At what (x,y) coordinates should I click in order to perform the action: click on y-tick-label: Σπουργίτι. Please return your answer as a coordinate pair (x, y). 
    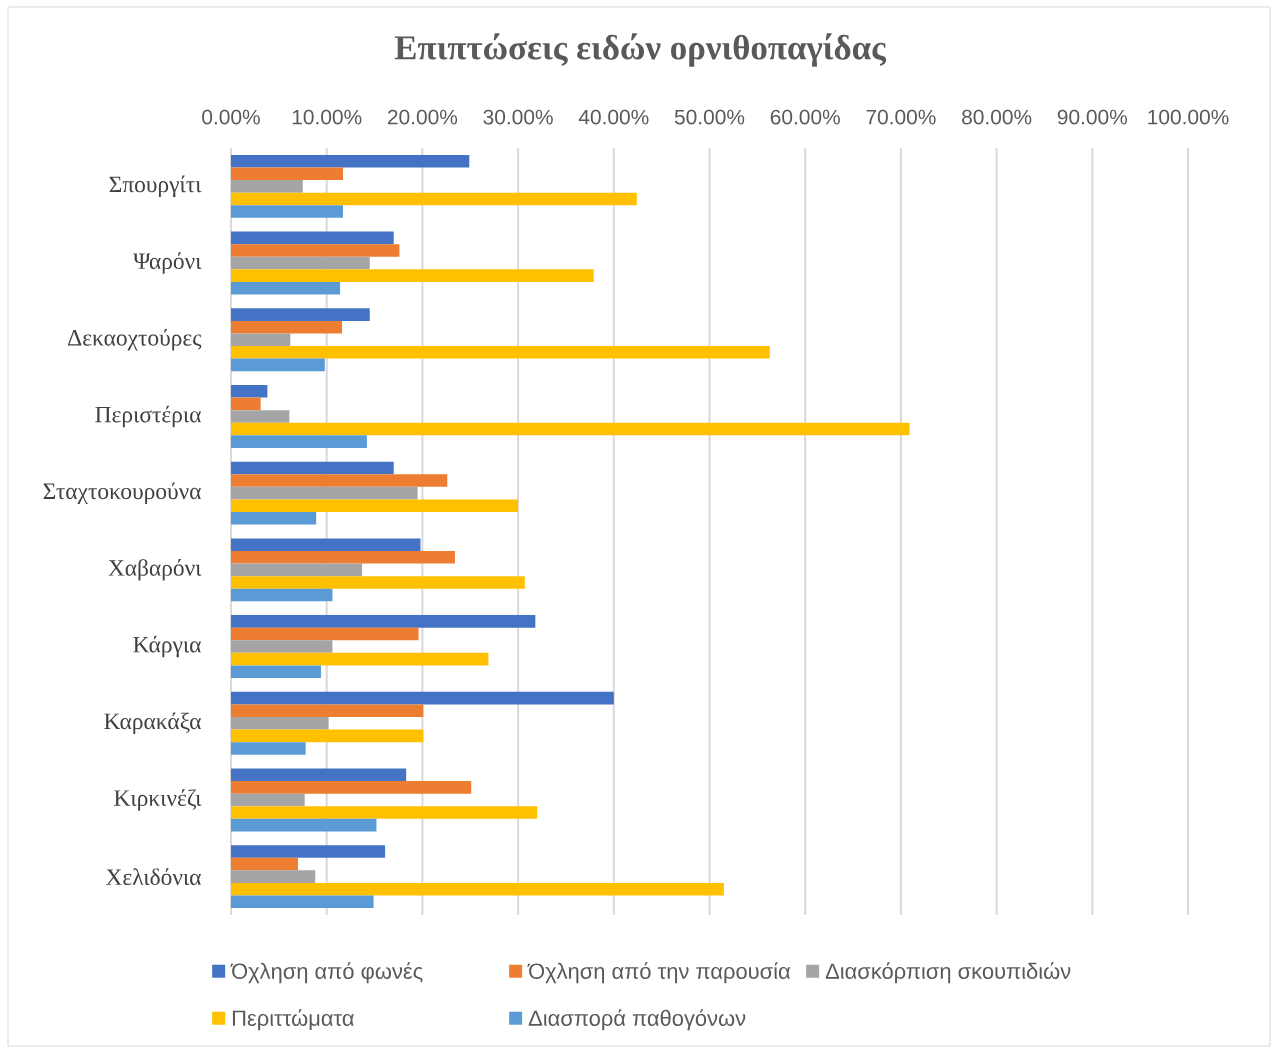
    Looking at the image, I should click on (155, 186).